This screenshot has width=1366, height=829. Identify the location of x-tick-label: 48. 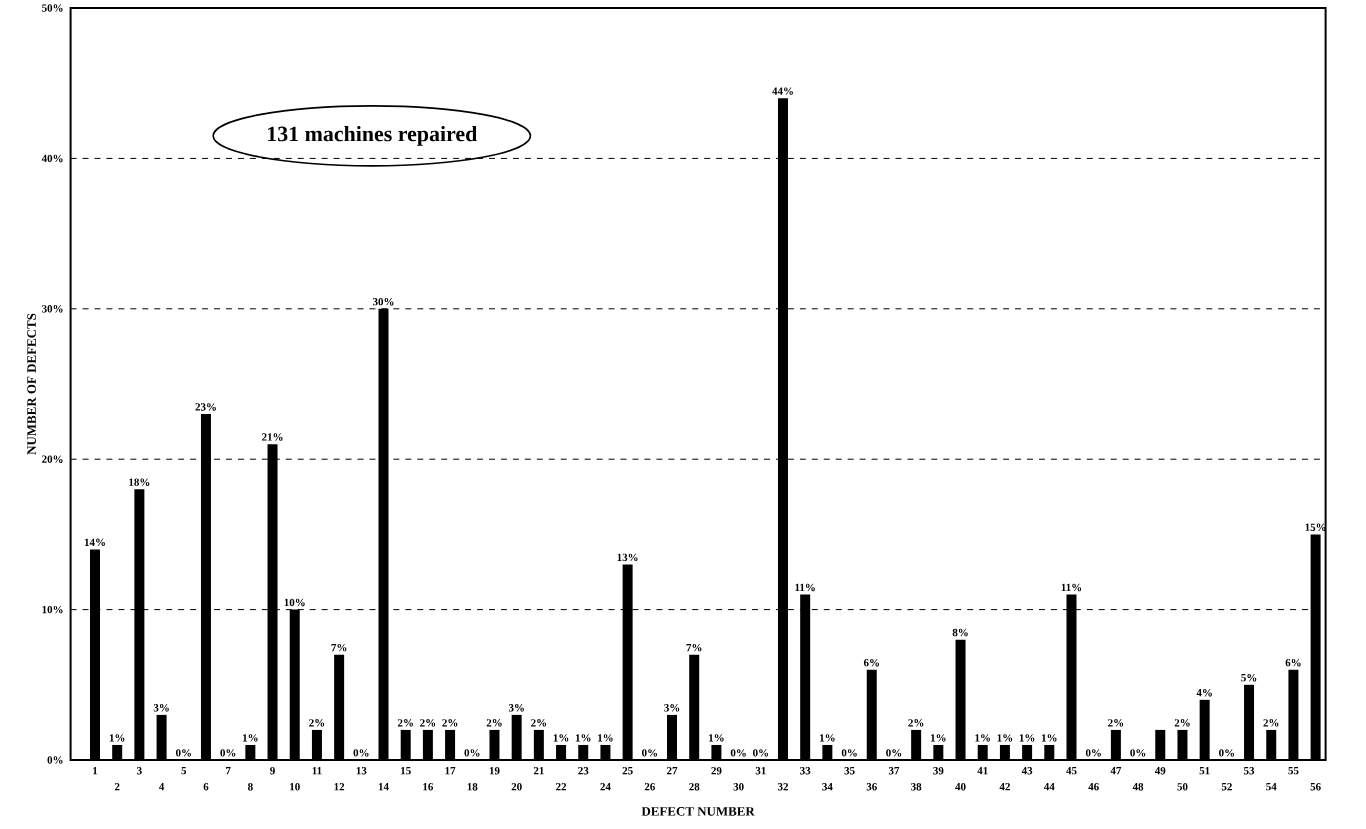
(1138, 787).